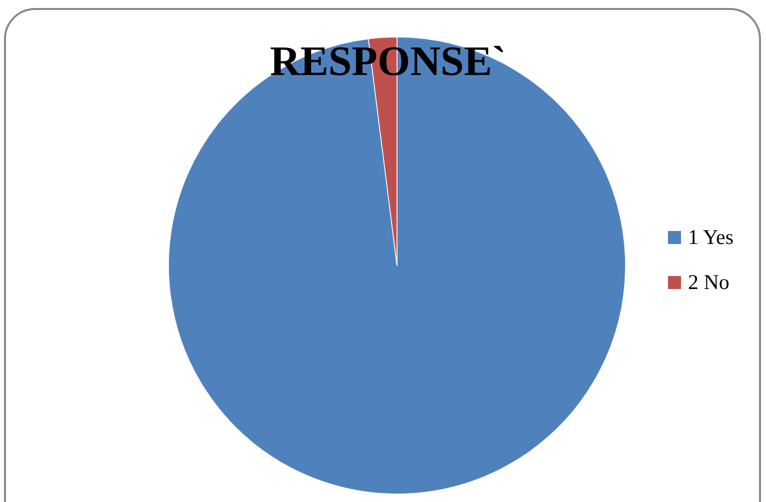  What do you see at coordinates (711, 237) in the screenshot?
I see `legend-label: 1 Yes` at bounding box center [711, 237].